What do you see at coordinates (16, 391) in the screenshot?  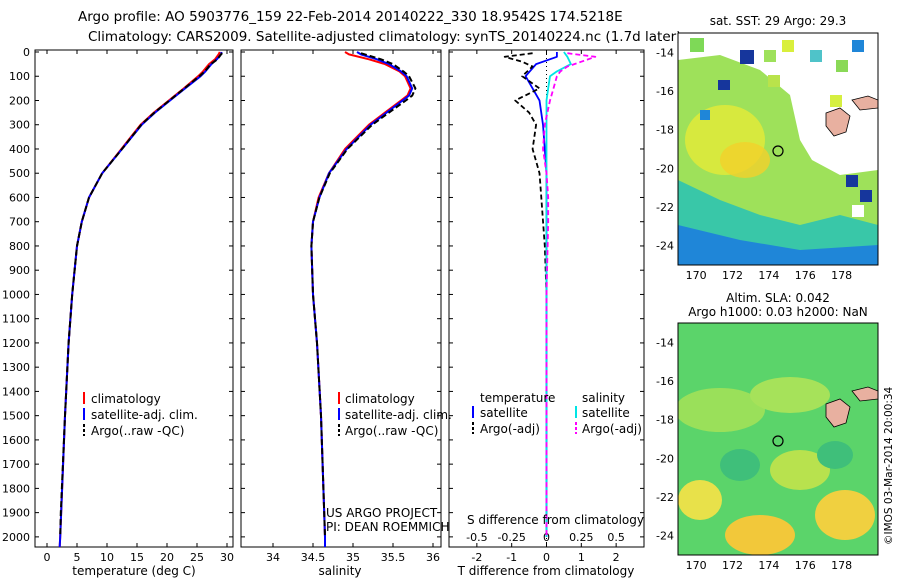 I see `y-tick-label: 1400` at bounding box center [16, 391].